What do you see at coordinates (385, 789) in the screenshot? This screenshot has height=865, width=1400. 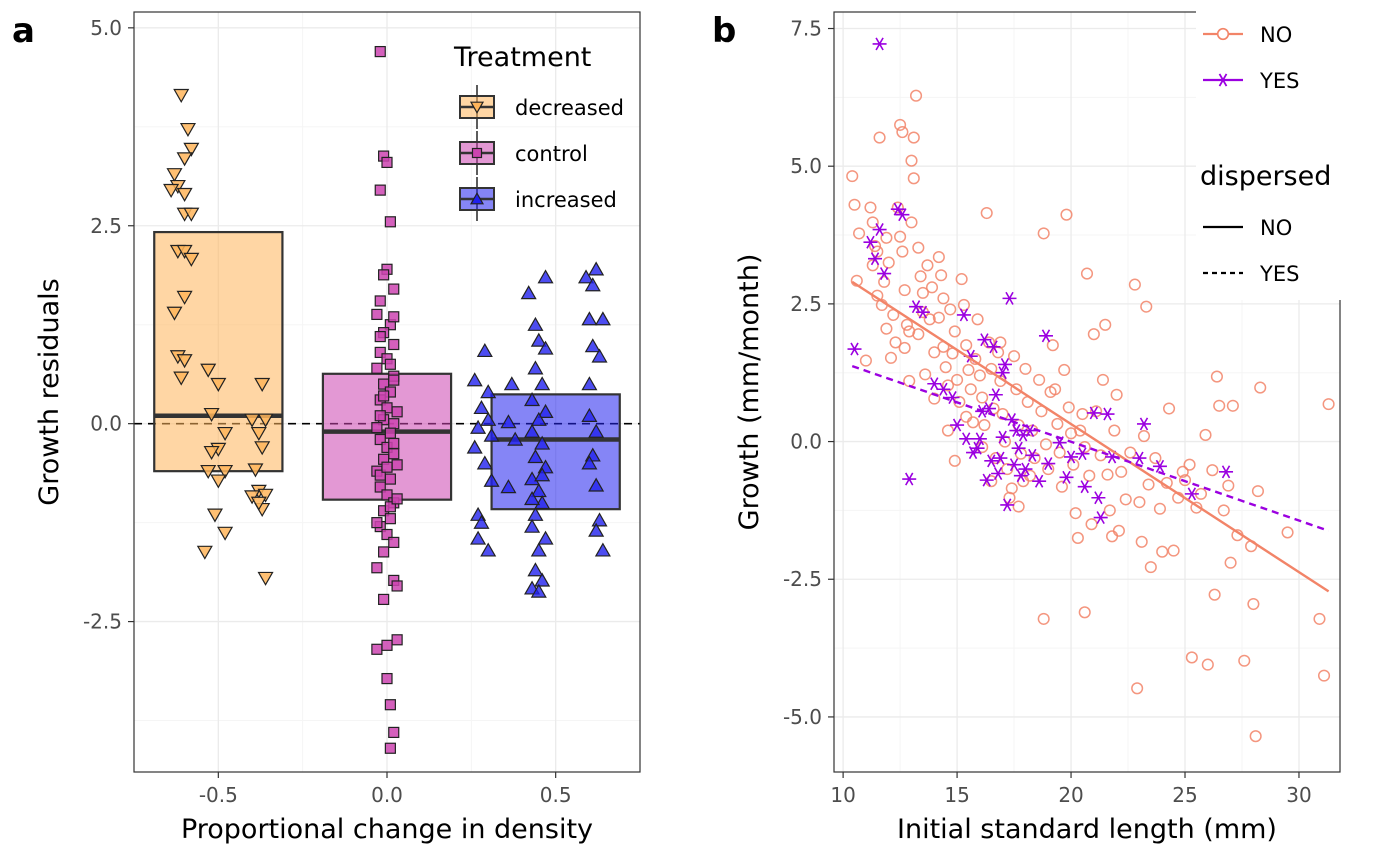 I see `panel-a-x-ticks: -0.5 0.0 0.5` at bounding box center [385, 789].